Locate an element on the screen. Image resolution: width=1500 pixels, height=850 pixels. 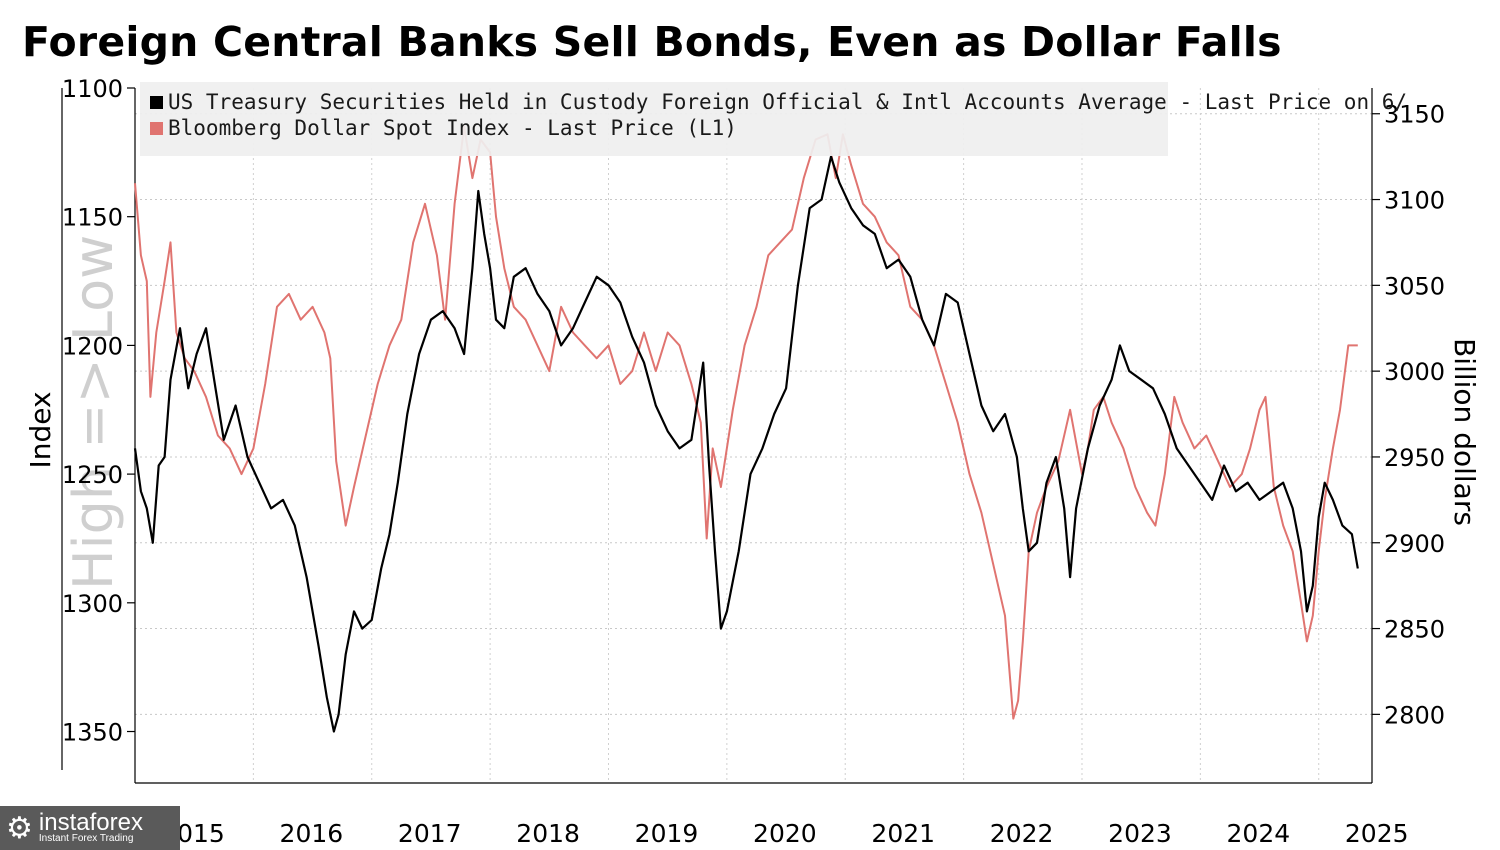
watermark-layer: High => Low is located at coordinates (93, 412).